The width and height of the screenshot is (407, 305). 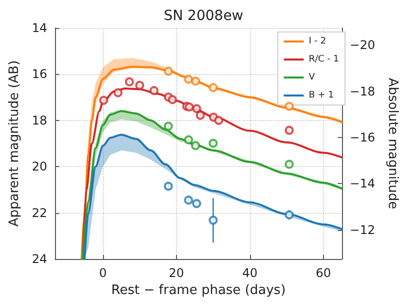 I want to click on x-tick-label: 0, so click(x=103, y=273).